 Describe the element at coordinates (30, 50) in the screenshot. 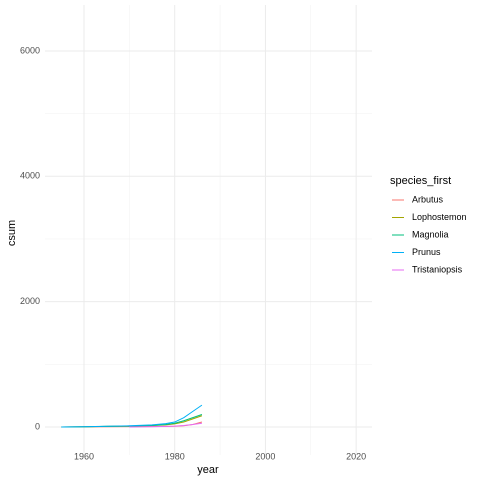

I see `y-tick-label: 6000` at that location.